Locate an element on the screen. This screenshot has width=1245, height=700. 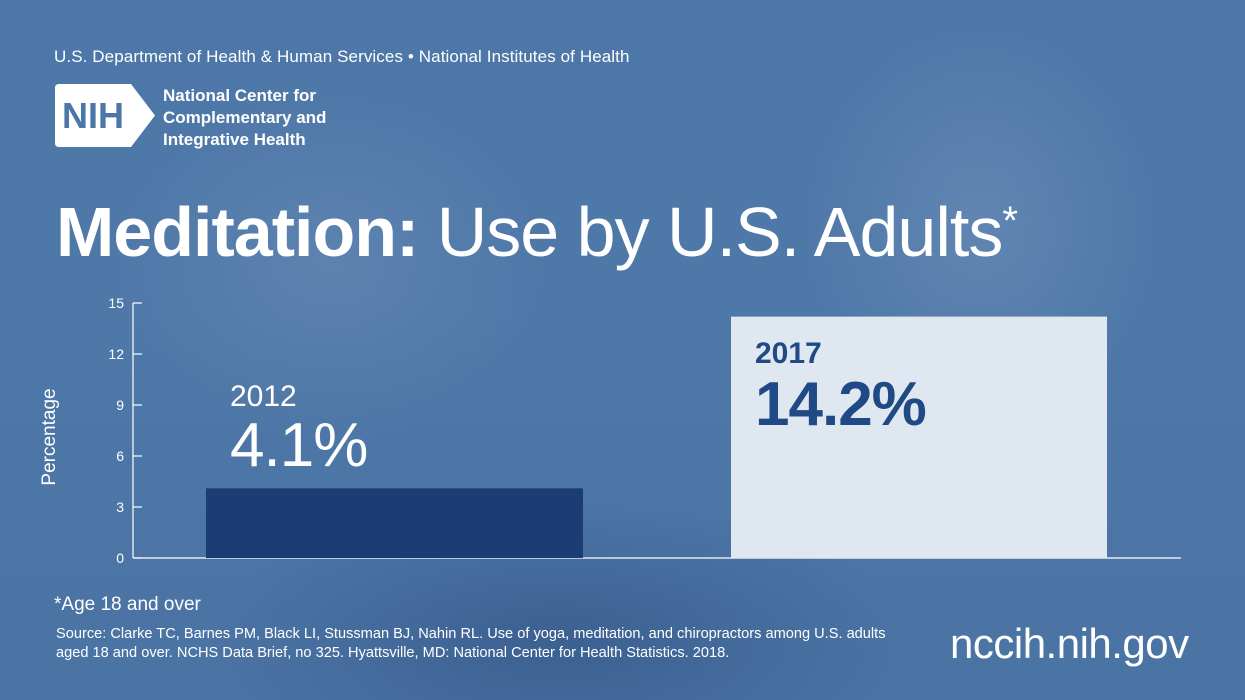
bar-2012 is located at coordinates (394, 523).